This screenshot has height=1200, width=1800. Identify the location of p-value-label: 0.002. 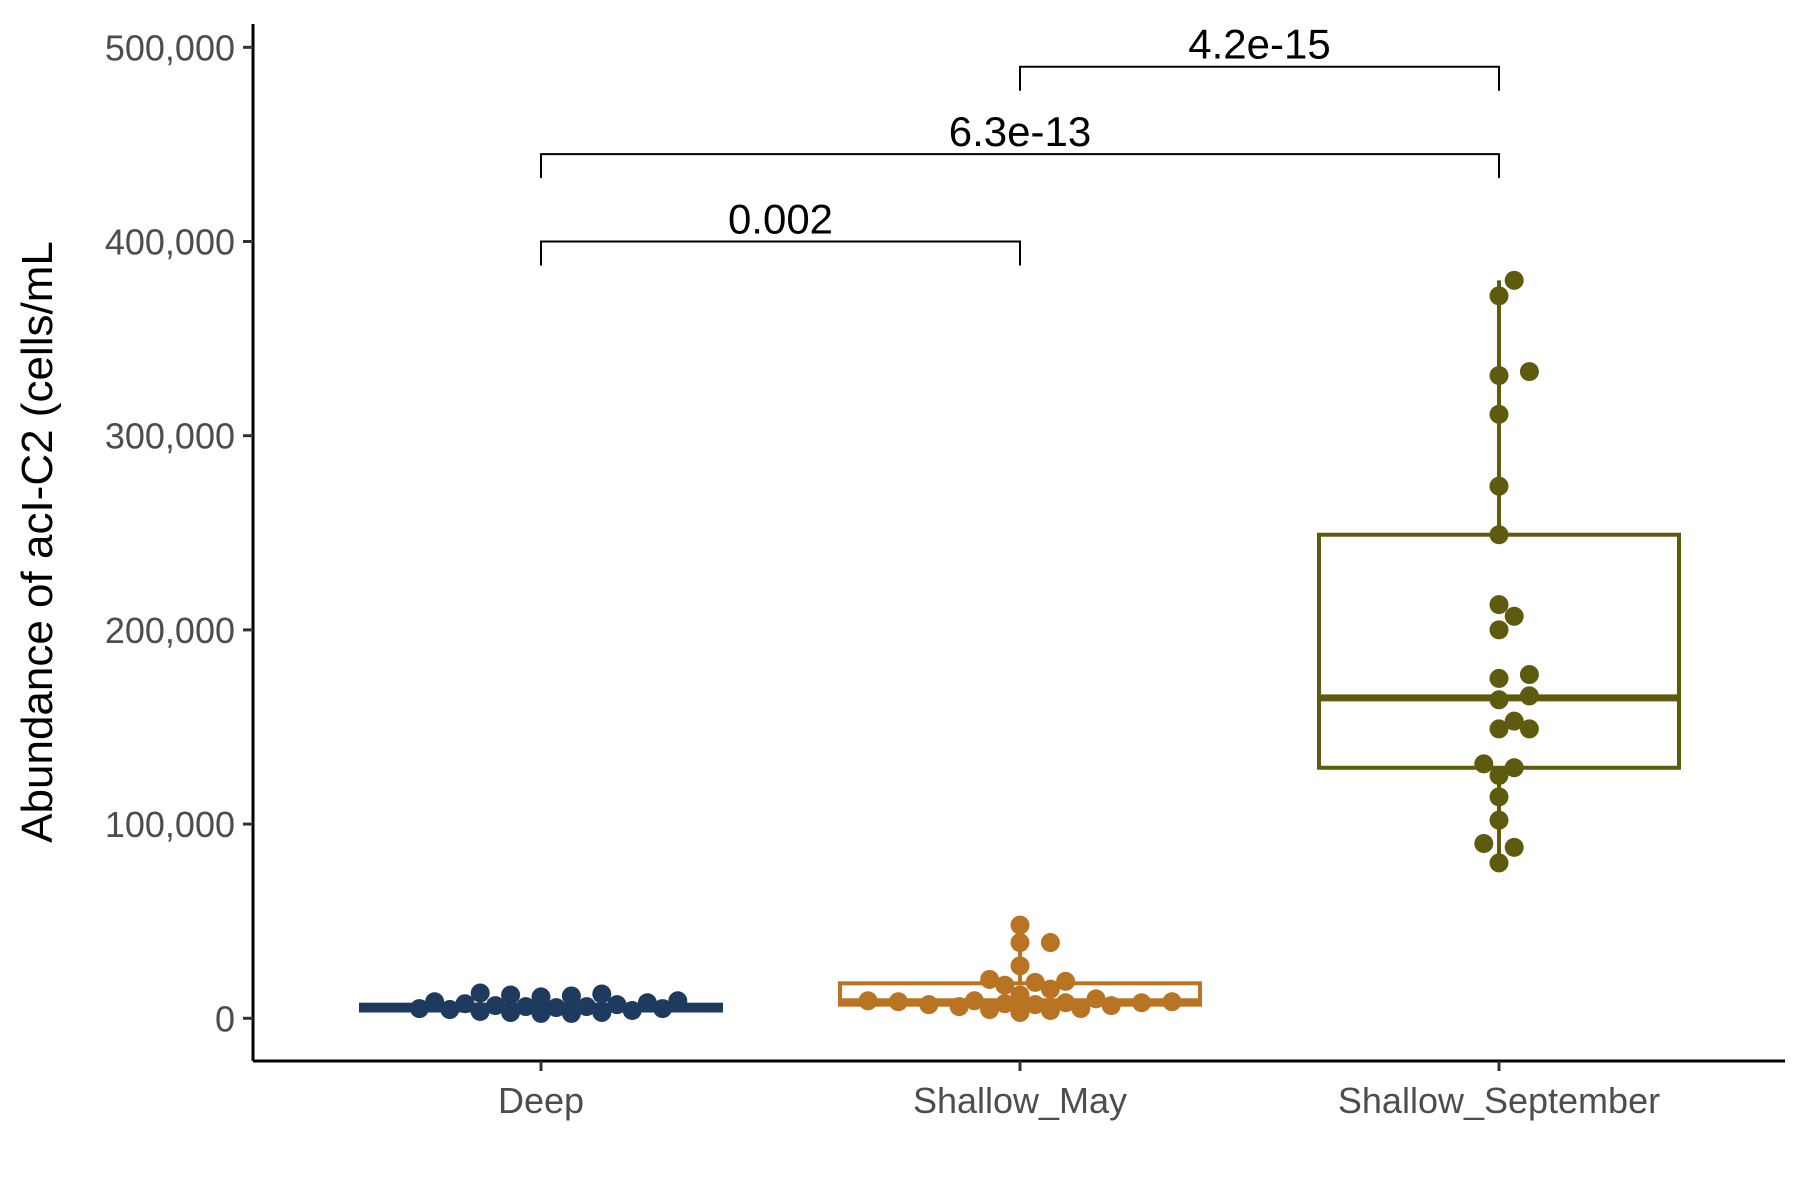
(780, 218).